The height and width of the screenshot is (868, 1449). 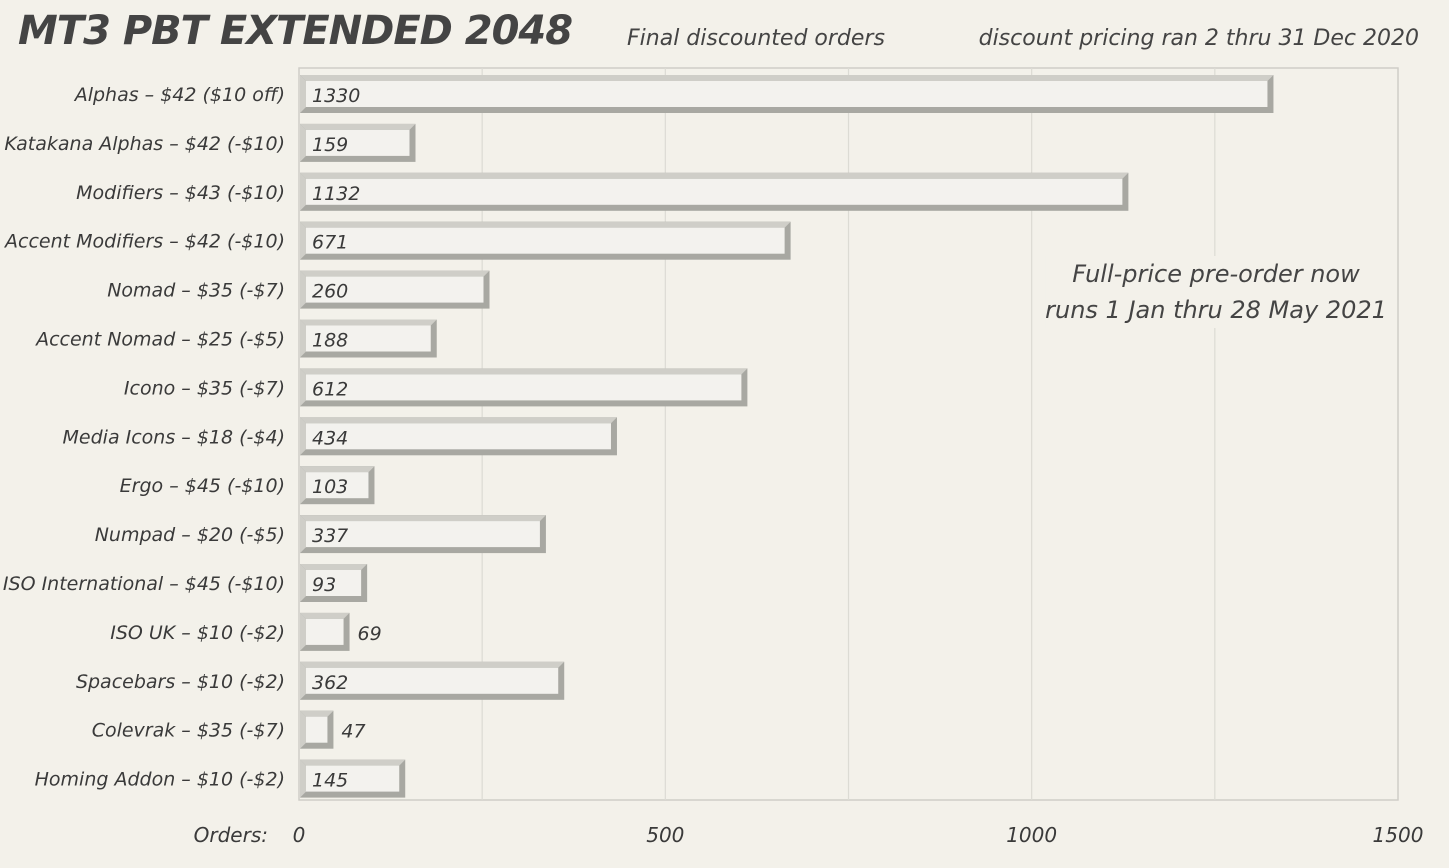 I want to click on category-label: Accent Modifiers – $42 (-$10), so click(x=144, y=242).